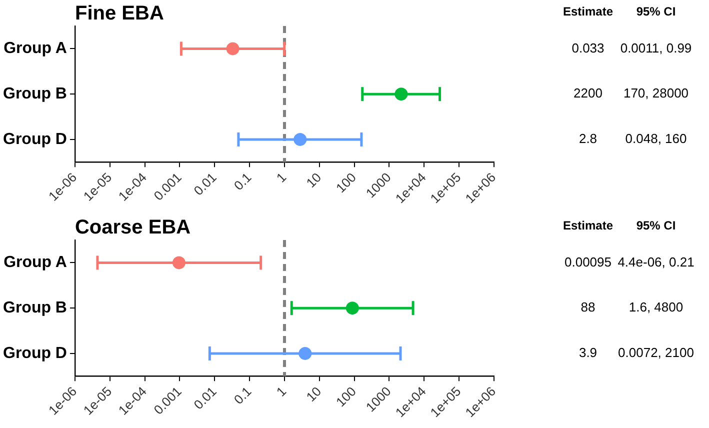 Image resolution: width=709 pixels, height=428 pixels. I want to click on text: 4.4e-06, 0.21, so click(656, 262).